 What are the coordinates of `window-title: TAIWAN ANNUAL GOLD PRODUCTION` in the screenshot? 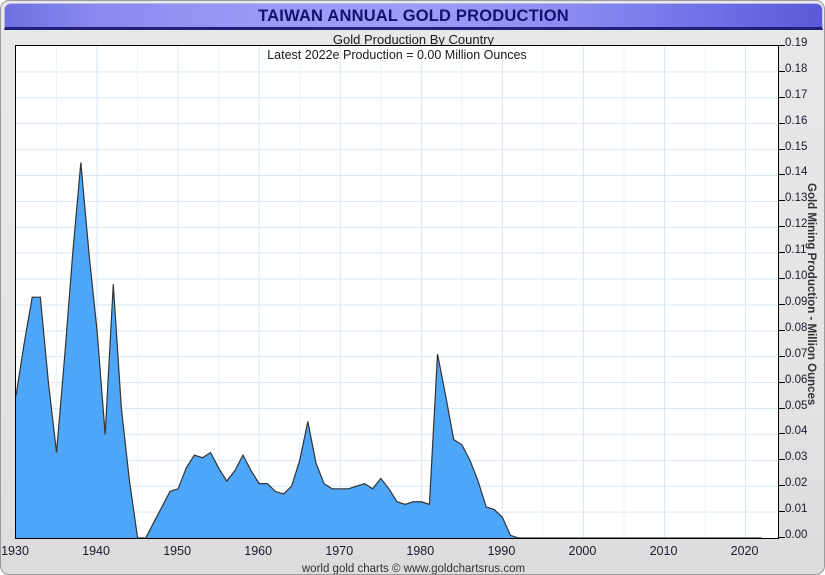 It's located at (413, 16).